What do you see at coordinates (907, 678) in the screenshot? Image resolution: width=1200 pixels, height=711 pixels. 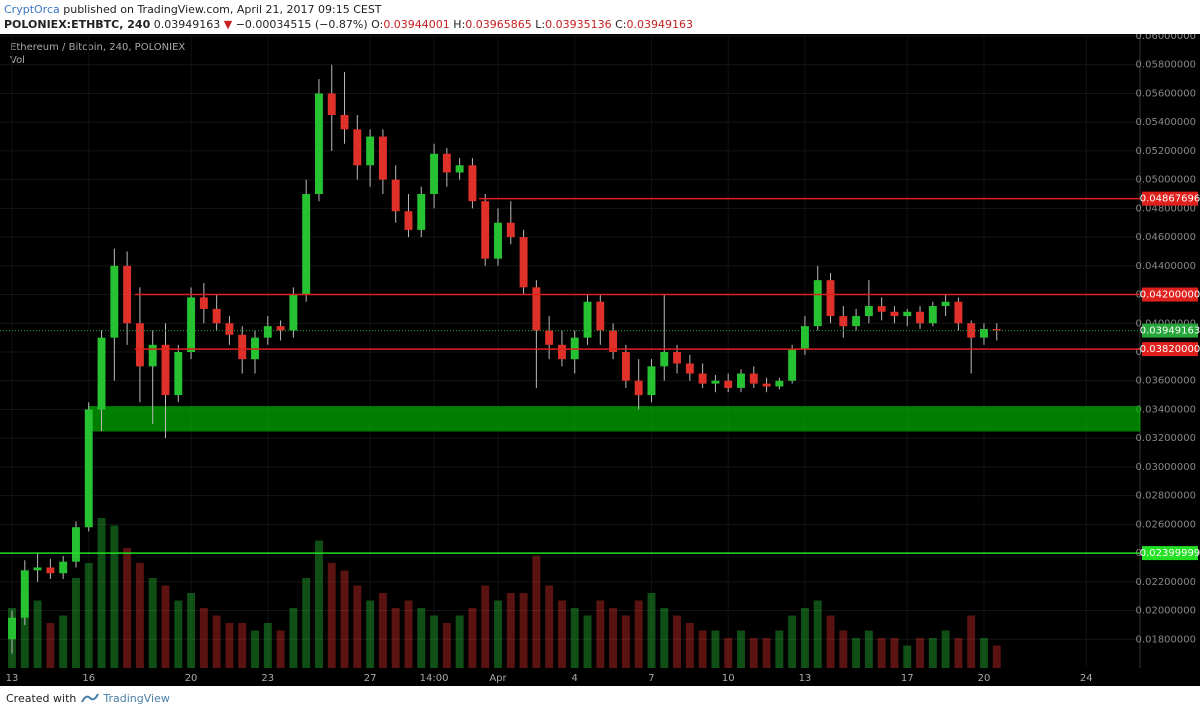 I see `x-tick-label: 17` at bounding box center [907, 678].